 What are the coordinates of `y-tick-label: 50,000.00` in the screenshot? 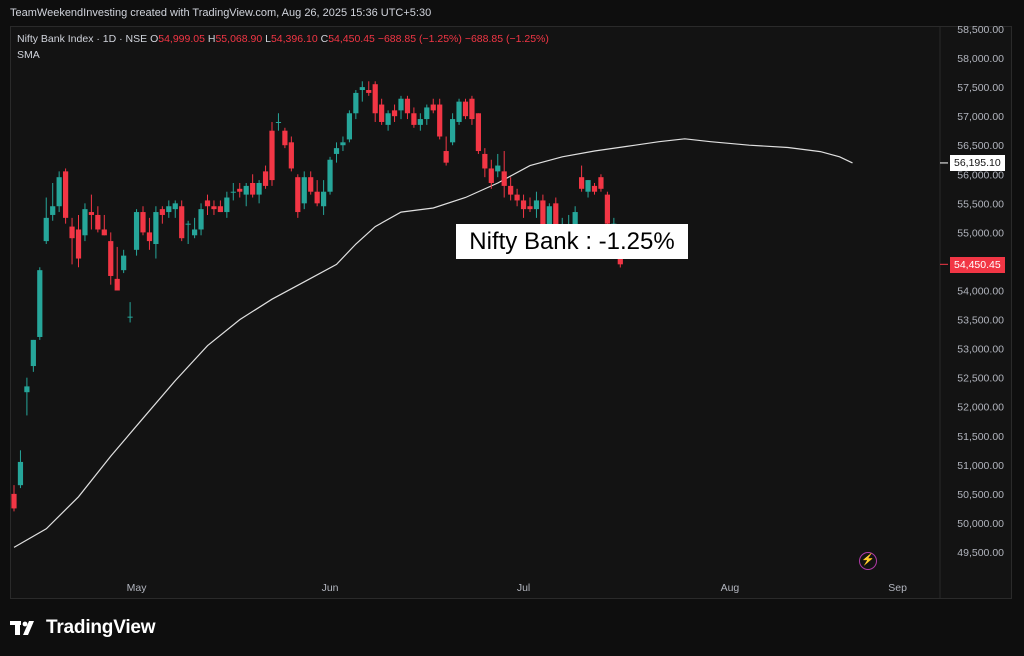 It's located at (980, 524).